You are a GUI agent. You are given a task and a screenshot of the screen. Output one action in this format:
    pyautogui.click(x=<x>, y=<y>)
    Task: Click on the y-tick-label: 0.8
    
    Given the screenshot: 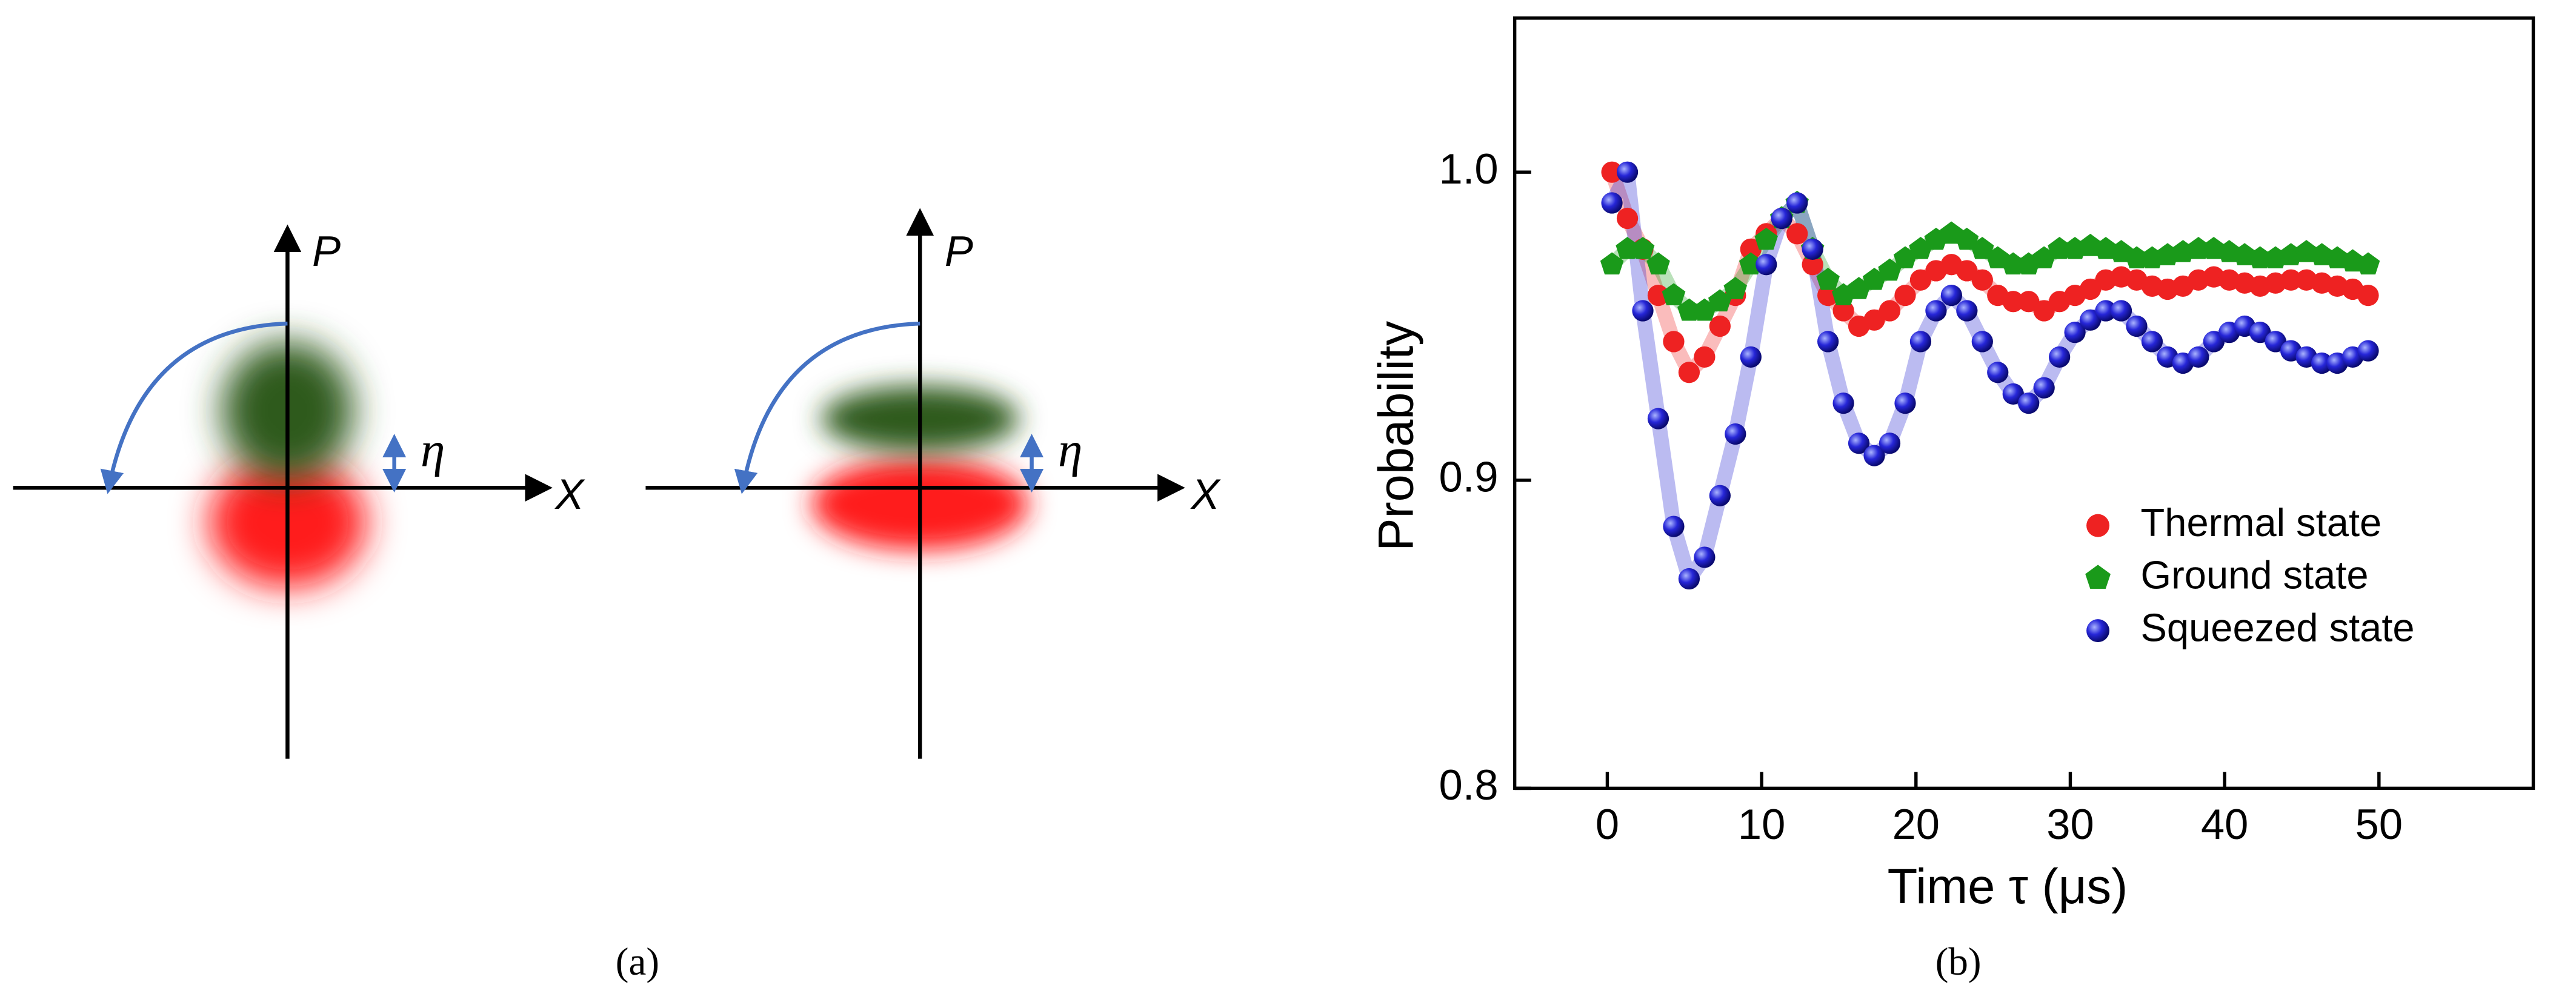 What is the action you would take?
    pyautogui.click(x=1469, y=785)
    